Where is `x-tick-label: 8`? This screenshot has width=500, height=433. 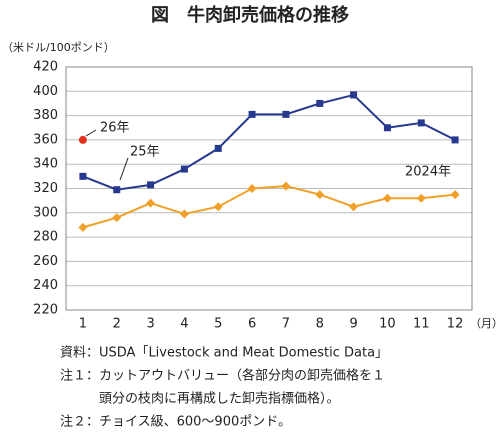
x-tick-label: 8 is located at coordinates (320, 324).